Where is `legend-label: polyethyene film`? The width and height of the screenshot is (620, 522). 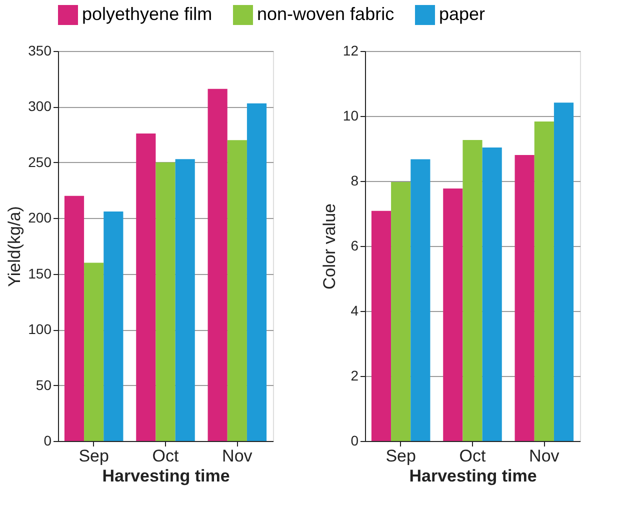 legend-label: polyethyene film is located at coordinates (147, 14).